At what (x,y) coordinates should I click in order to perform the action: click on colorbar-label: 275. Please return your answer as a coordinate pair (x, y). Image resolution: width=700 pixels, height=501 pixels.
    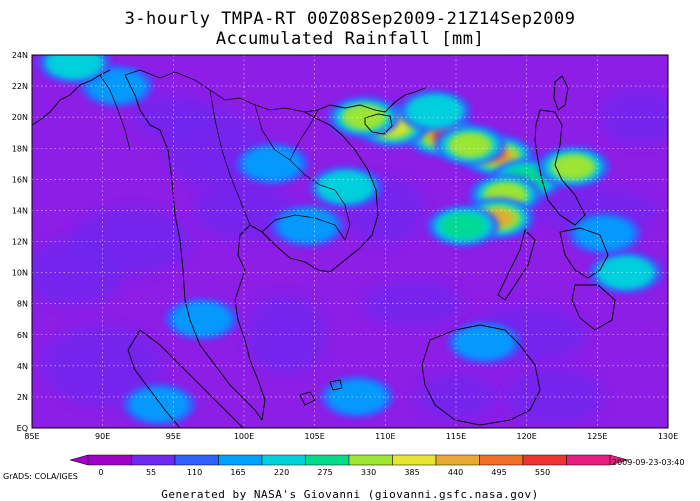
    Looking at the image, I should click on (324, 472).